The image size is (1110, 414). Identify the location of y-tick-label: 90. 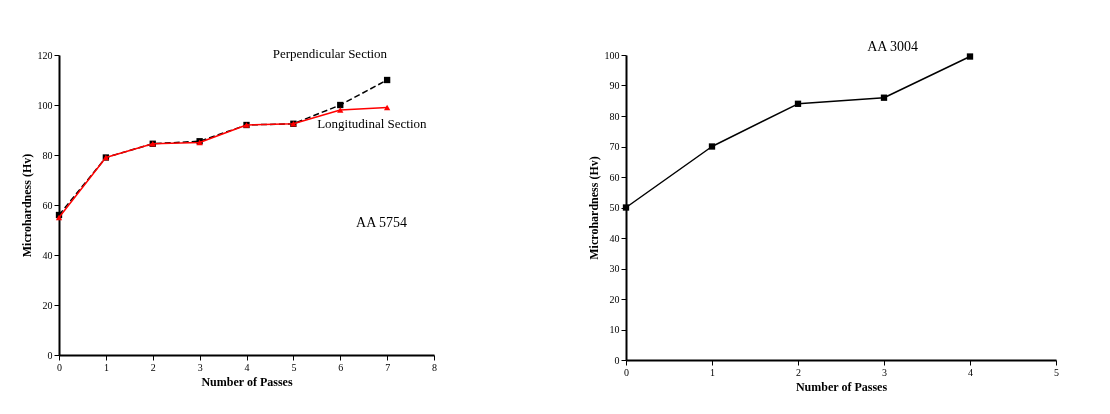
(614, 85).